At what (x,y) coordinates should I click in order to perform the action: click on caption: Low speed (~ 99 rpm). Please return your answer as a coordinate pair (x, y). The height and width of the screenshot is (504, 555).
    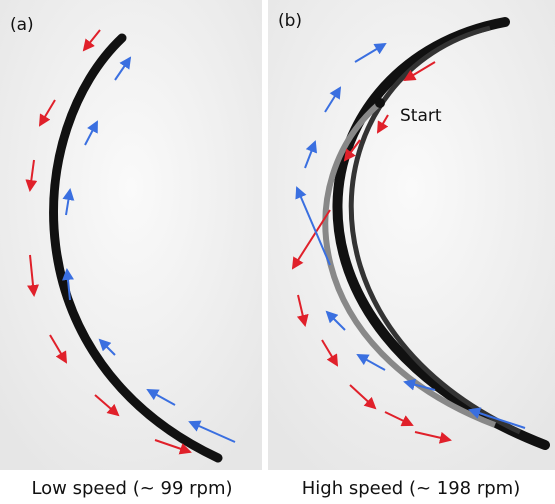
    Looking at the image, I should click on (131, 488).